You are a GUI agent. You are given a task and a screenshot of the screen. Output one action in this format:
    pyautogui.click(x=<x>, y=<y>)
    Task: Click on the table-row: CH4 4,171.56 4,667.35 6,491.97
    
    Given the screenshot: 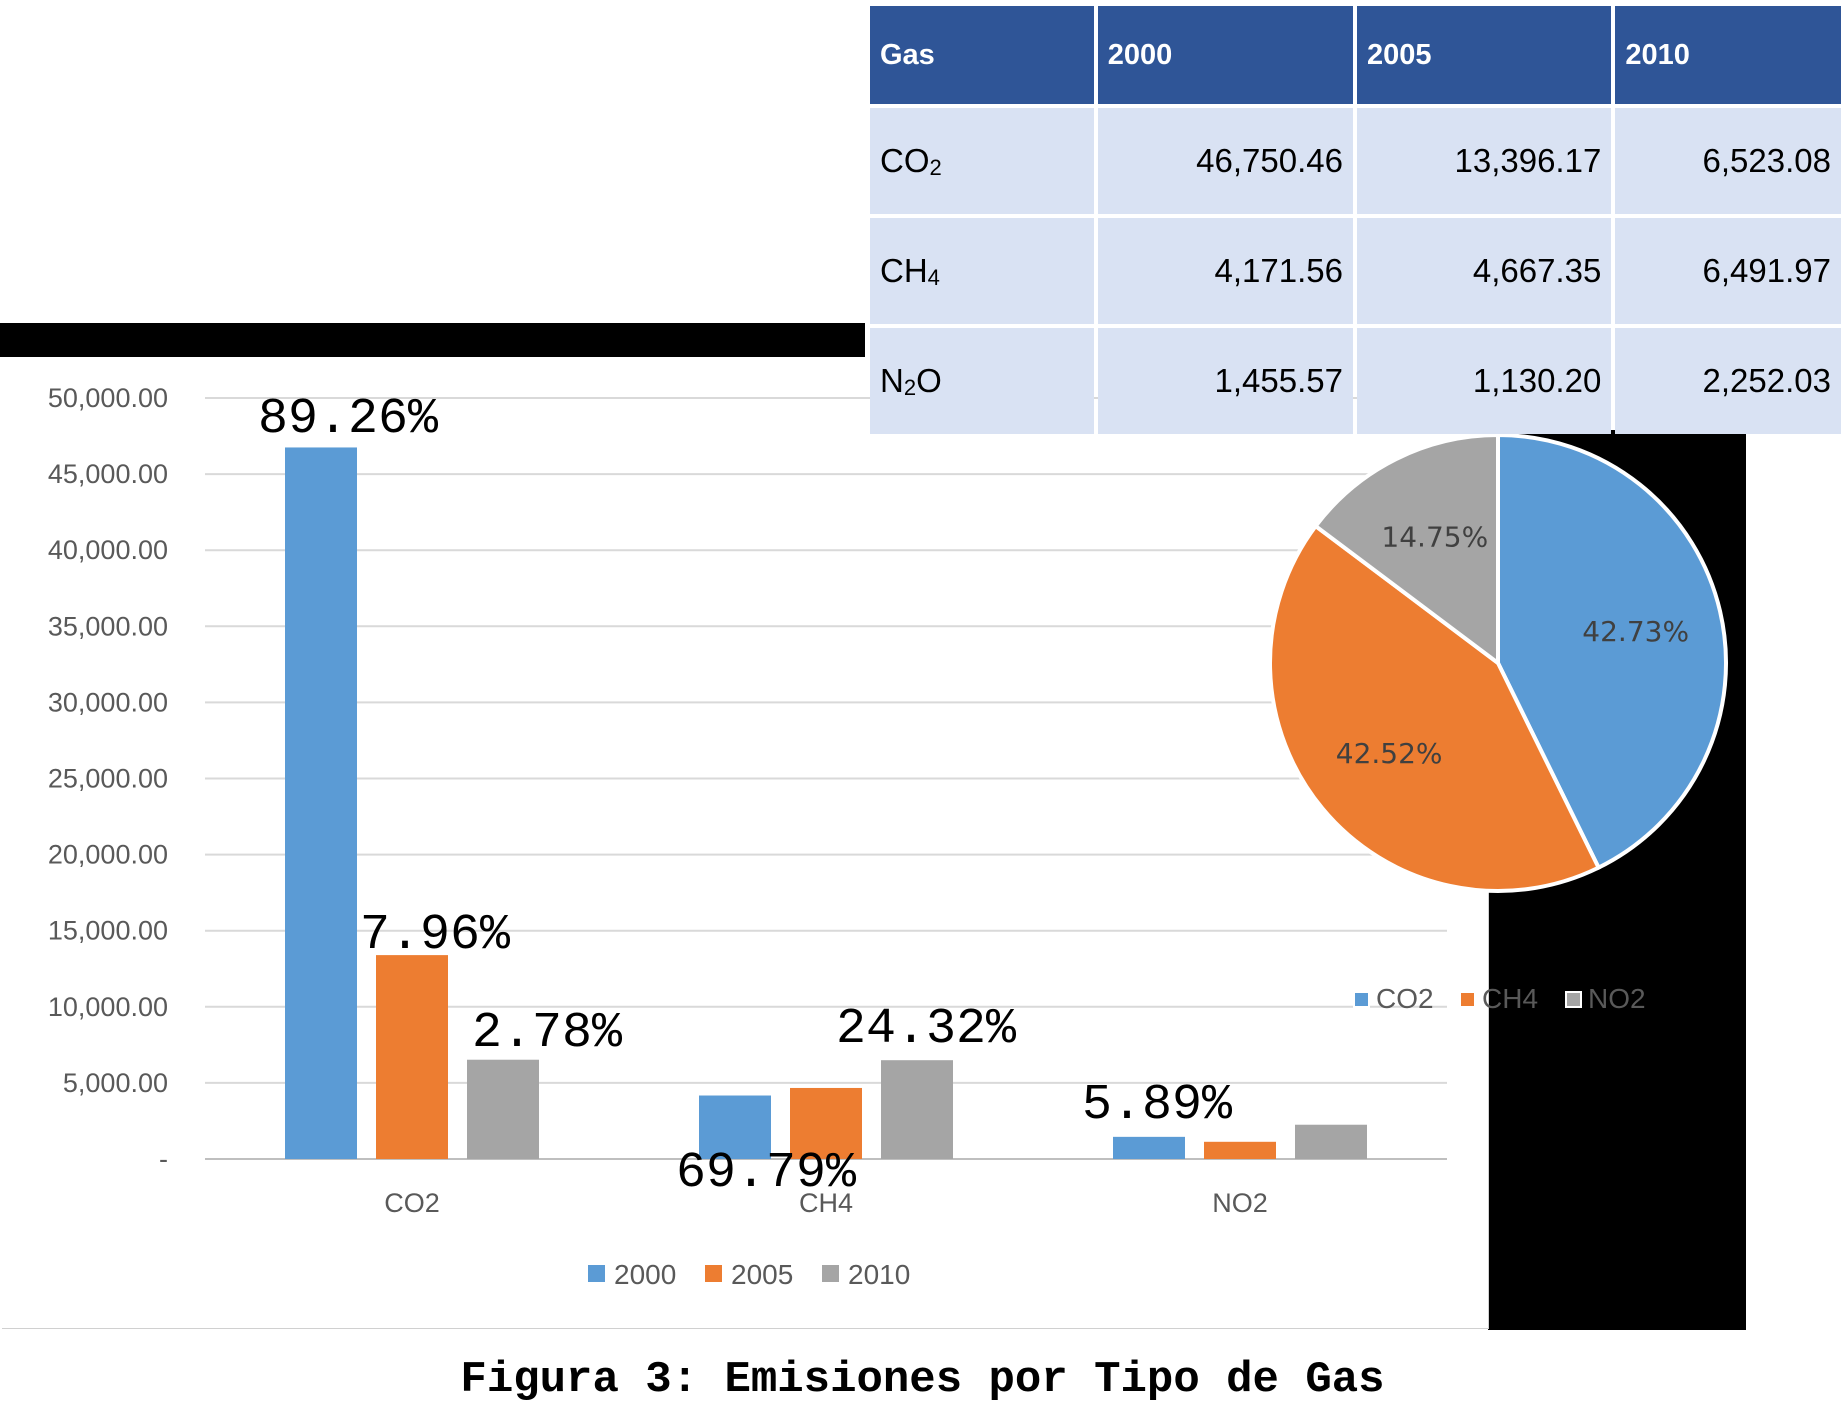 What is the action you would take?
    pyautogui.click(x=1355, y=271)
    